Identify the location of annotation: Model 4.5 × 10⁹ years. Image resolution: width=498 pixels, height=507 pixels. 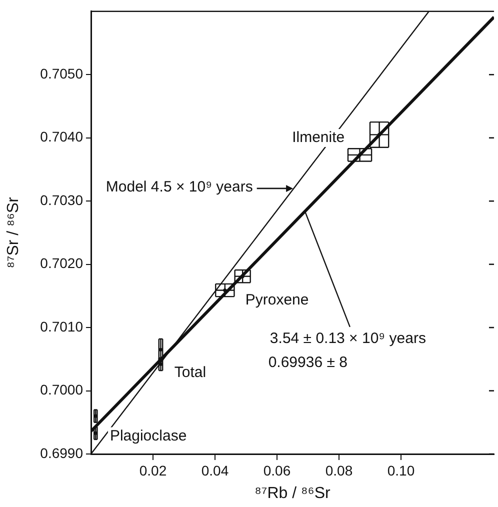
(179, 187).